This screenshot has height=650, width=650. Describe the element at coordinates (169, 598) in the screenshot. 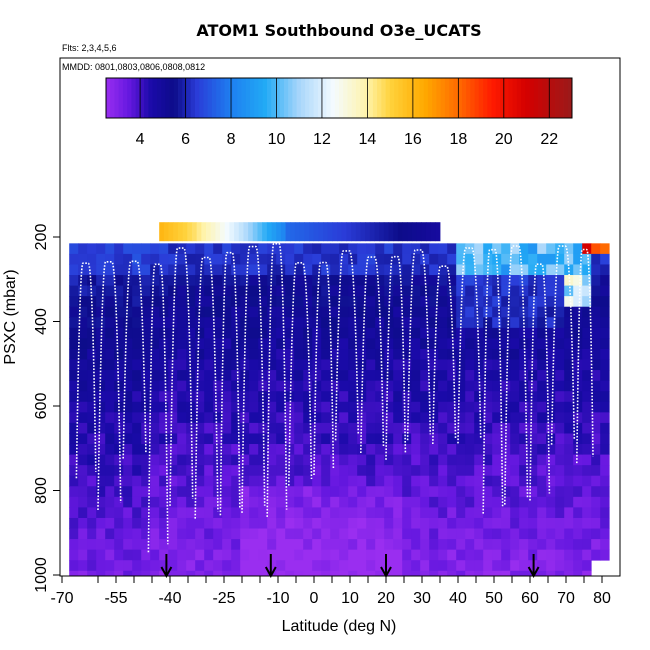

I see `x-tick-label: -40` at that location.